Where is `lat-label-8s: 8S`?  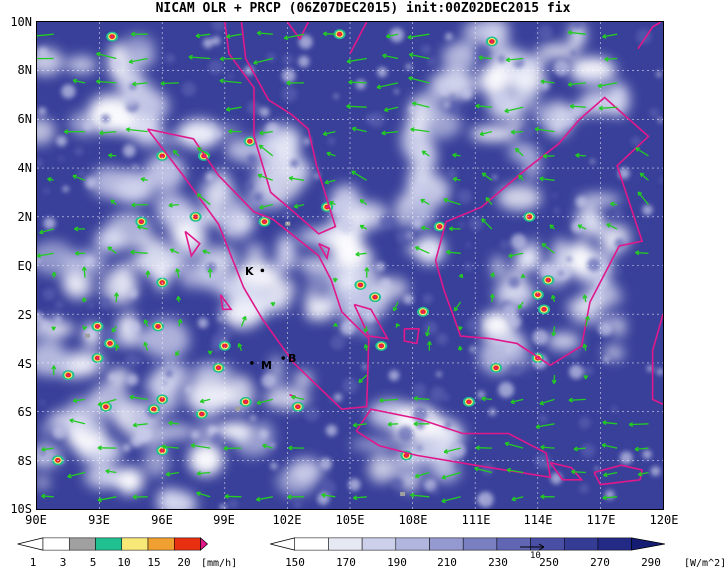
lat-label-8s: 8S is located at coordinates (24, 461).